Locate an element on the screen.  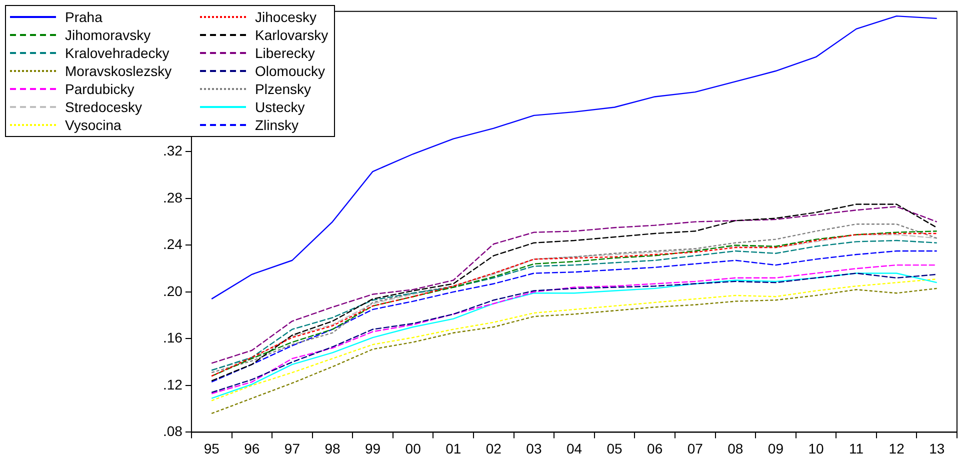
x-tick-label: 00 is located at coordinates (413, 448).